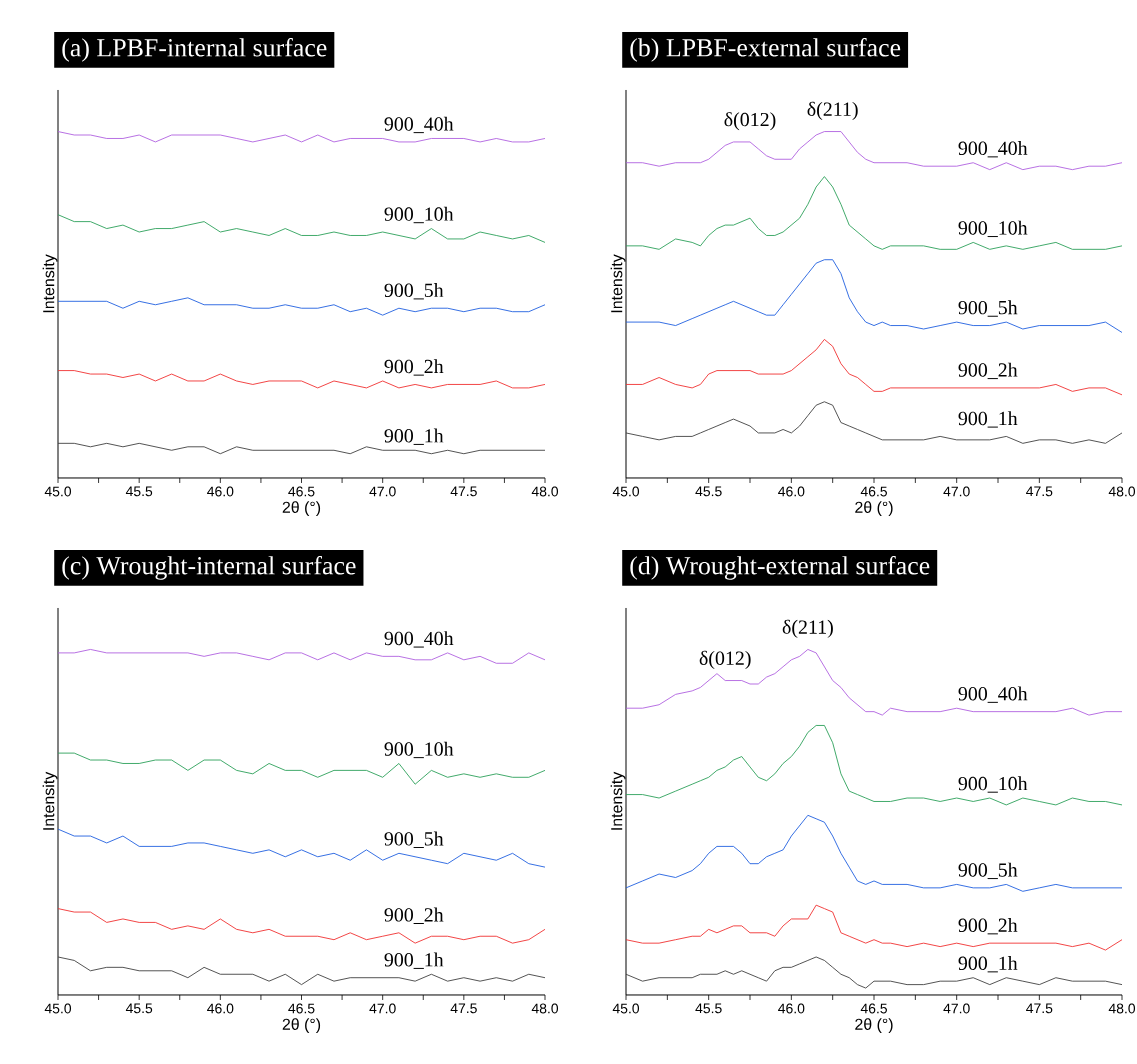 The width and height of the screenshot is (1137, 1064). Describe the element at coordinates (780, 567) in the screenshot. I see `chart-title: (d) Wrought-external surface` at that location.